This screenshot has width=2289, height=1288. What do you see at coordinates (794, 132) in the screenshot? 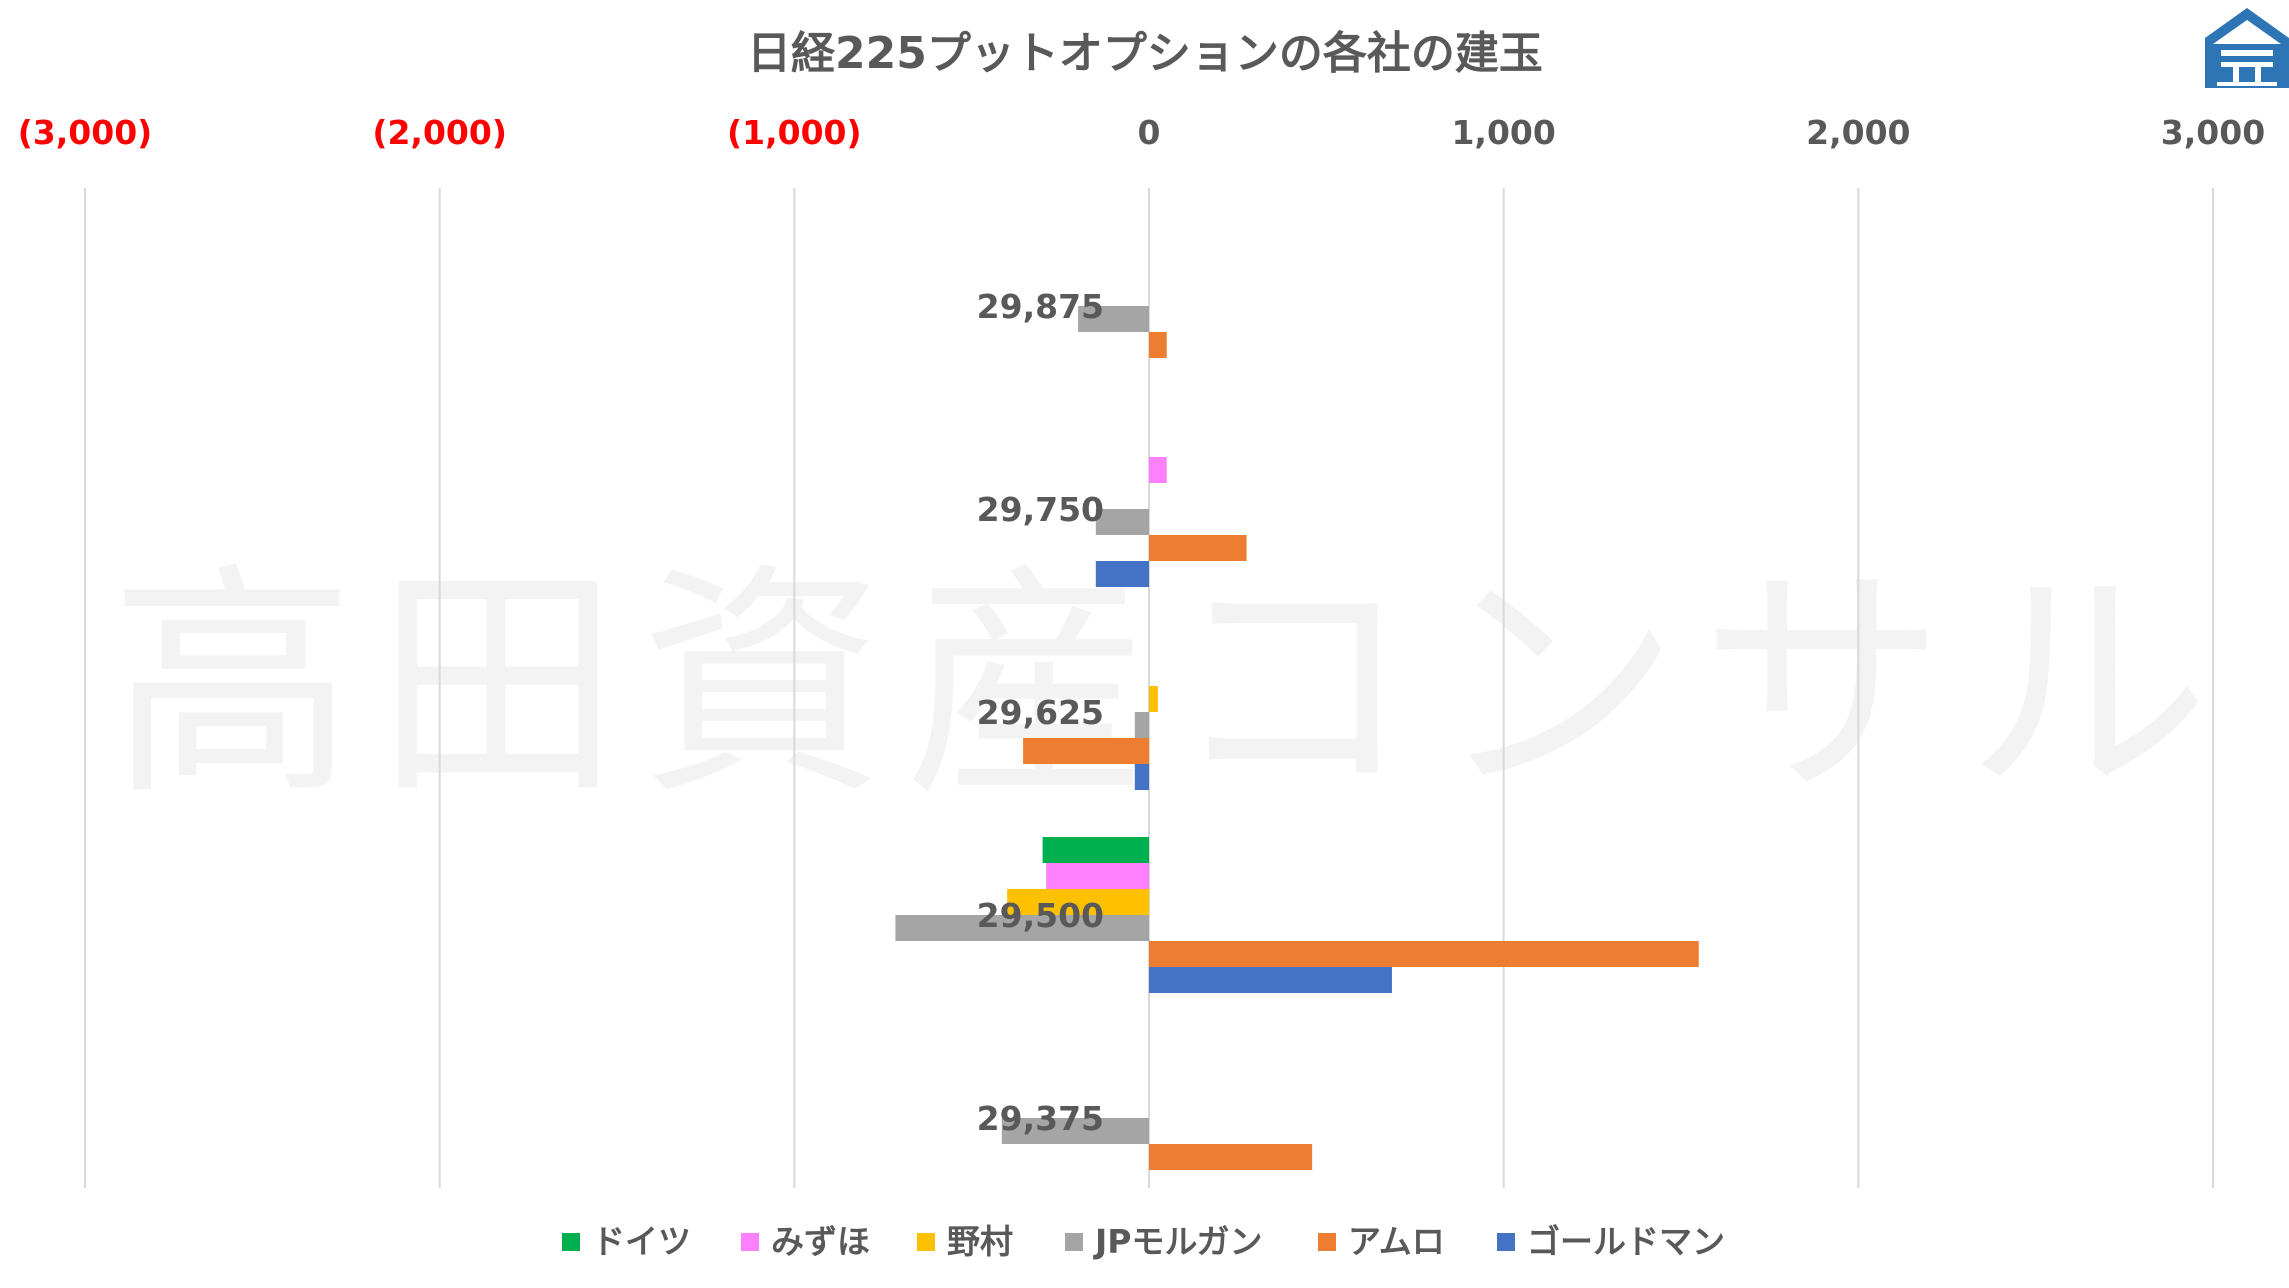
I see `x-tick-label: (1,000)` at bounding box center [794, 132].